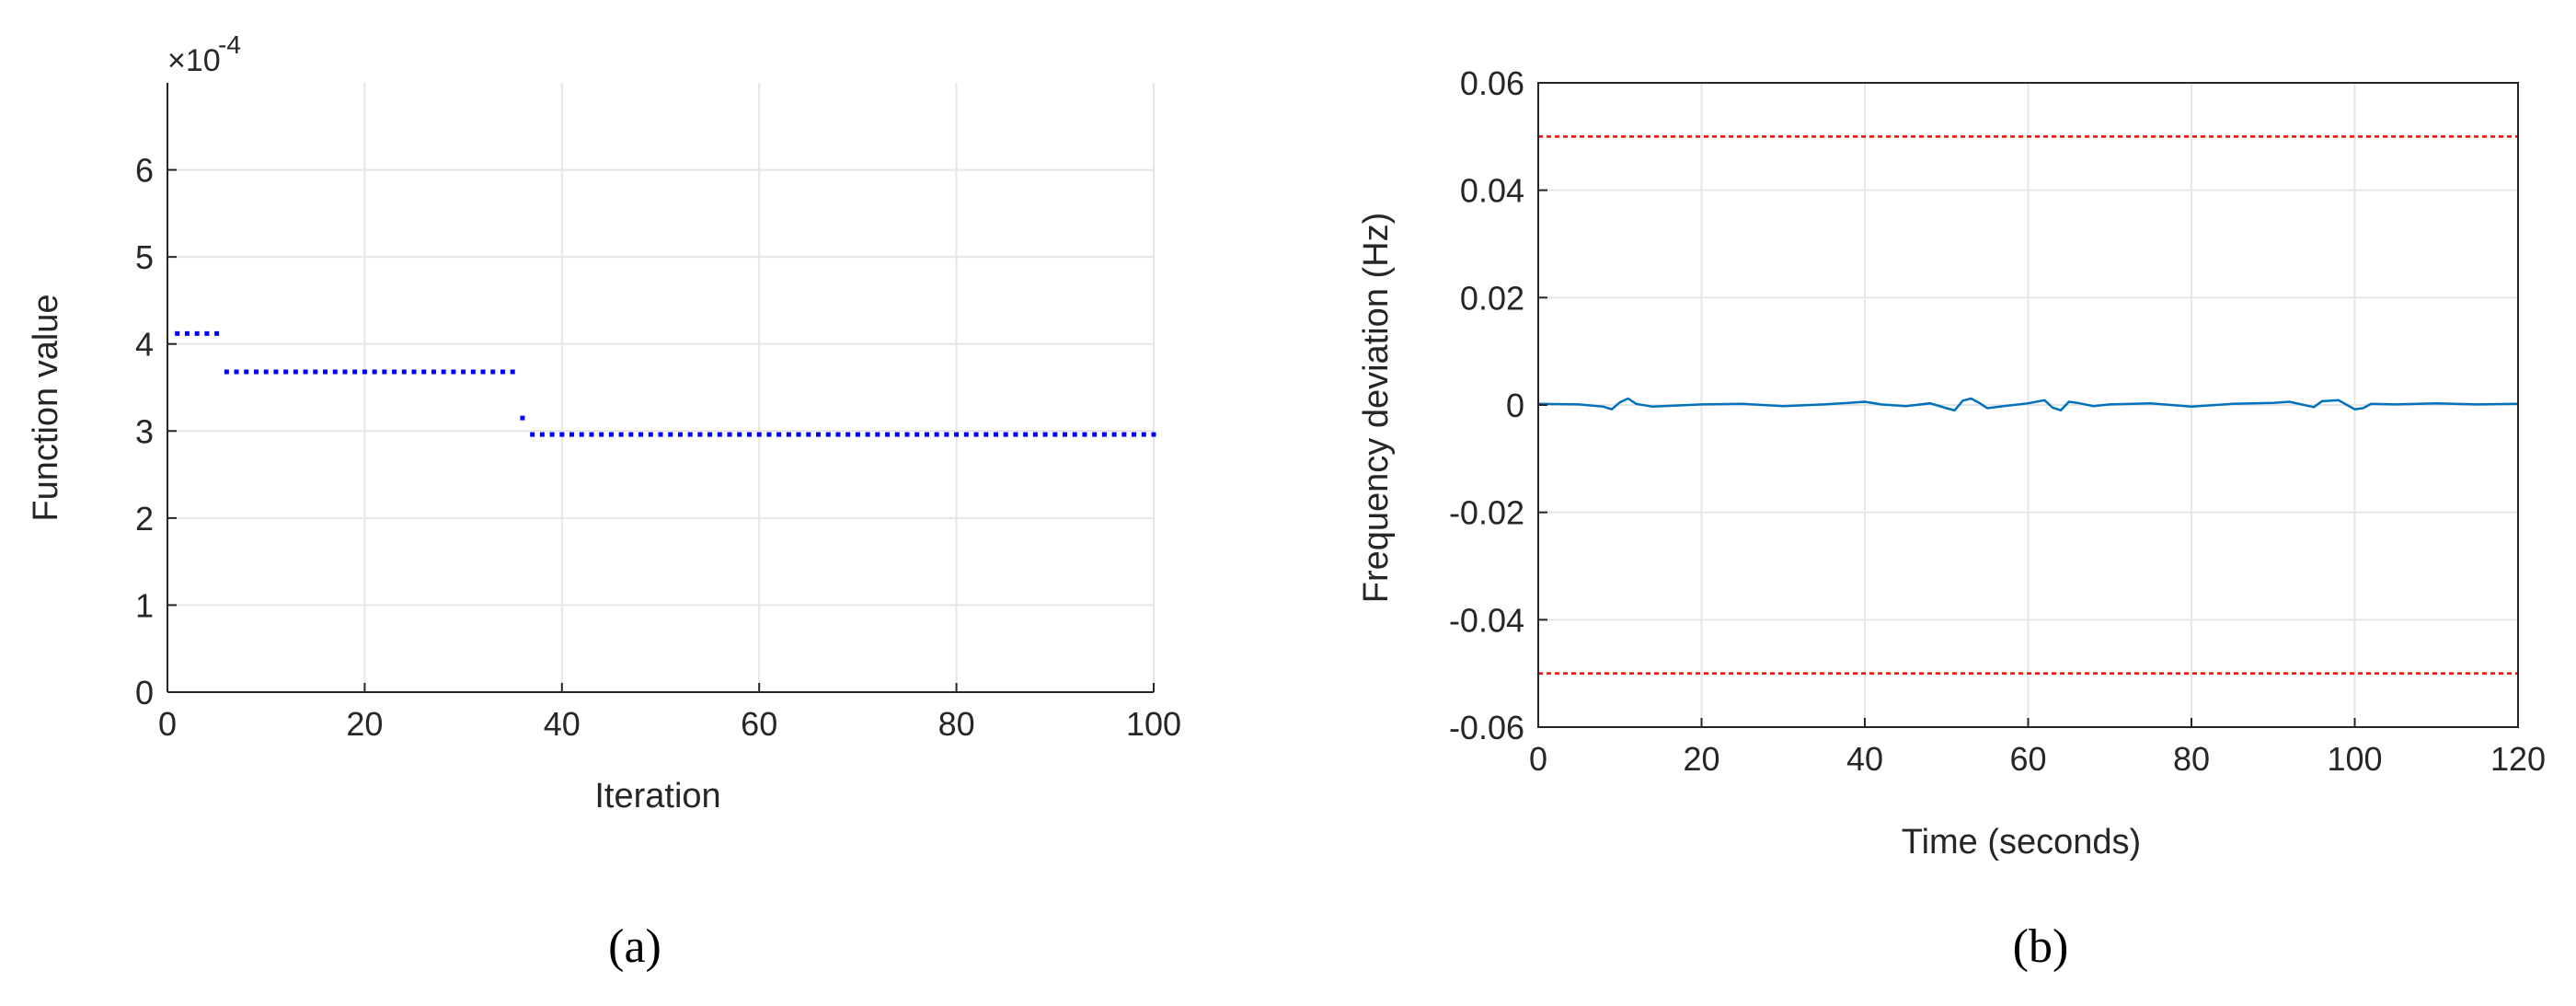  Describe the element at coordinates (2354, 759) in the screenshot. I see `chart-b-x-tick-label: 100` at that location.